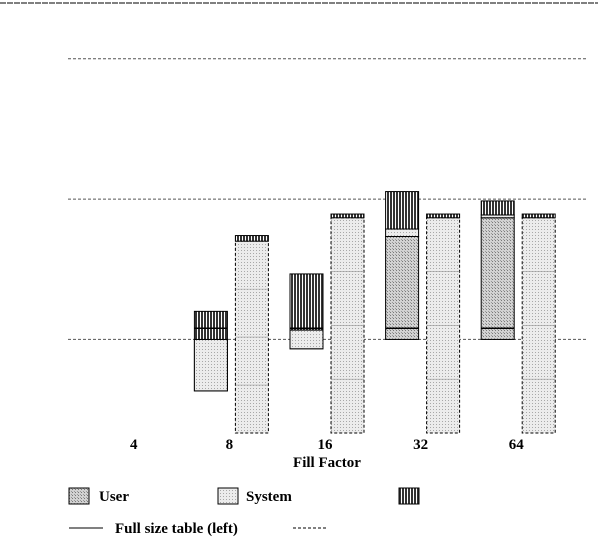  I want to click on x-tick-label: 8, so click(230, 445).